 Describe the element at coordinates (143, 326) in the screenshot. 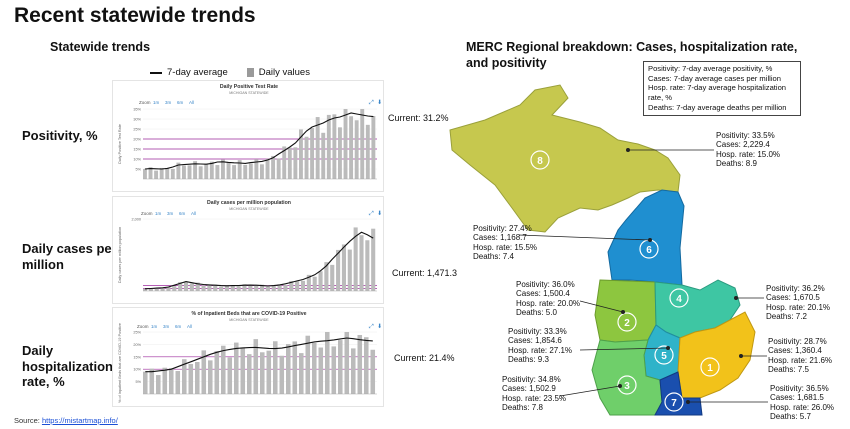

I see `zoom-label: Zoom` at that location.